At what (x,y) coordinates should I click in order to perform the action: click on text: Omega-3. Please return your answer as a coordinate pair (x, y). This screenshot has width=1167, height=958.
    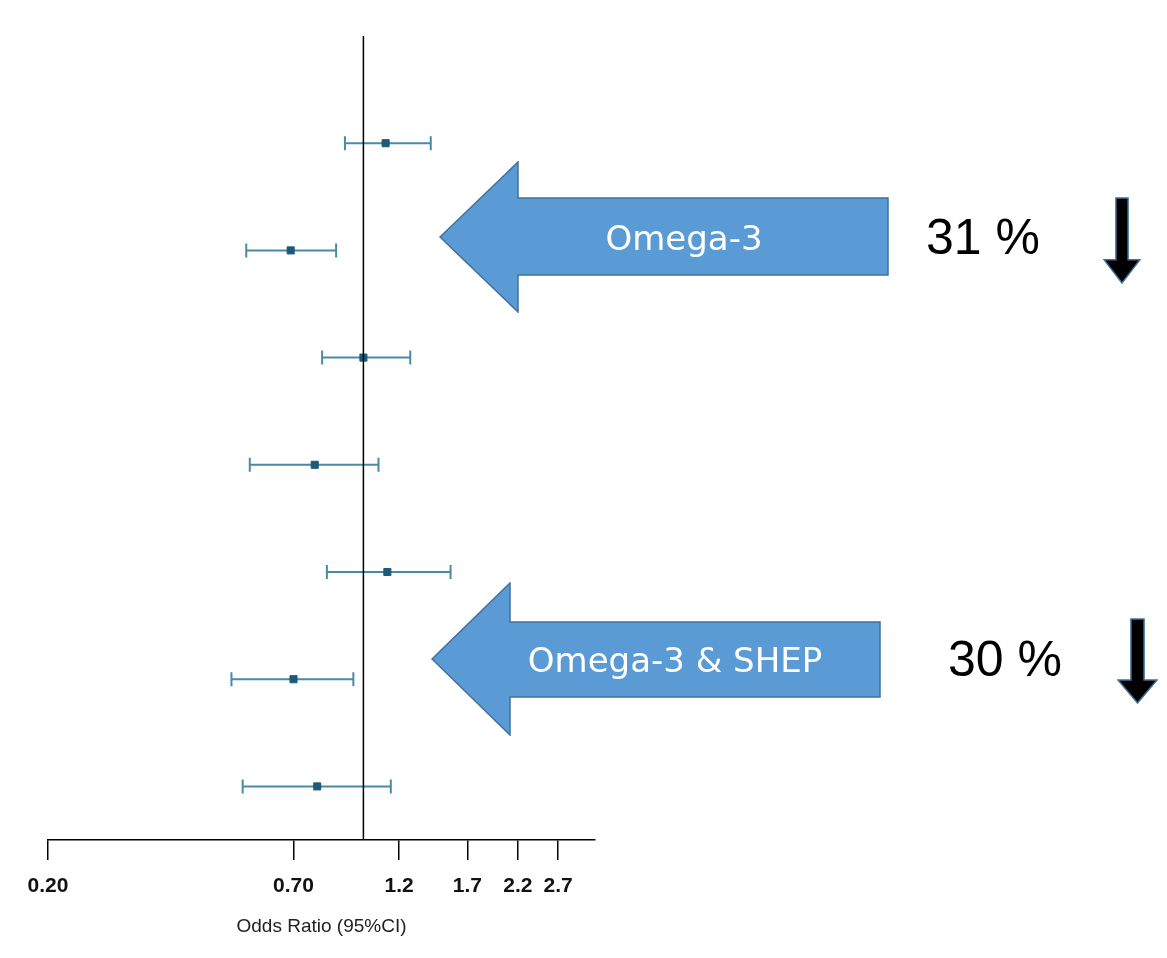
    Looking at the image, I should click on (684, 238).